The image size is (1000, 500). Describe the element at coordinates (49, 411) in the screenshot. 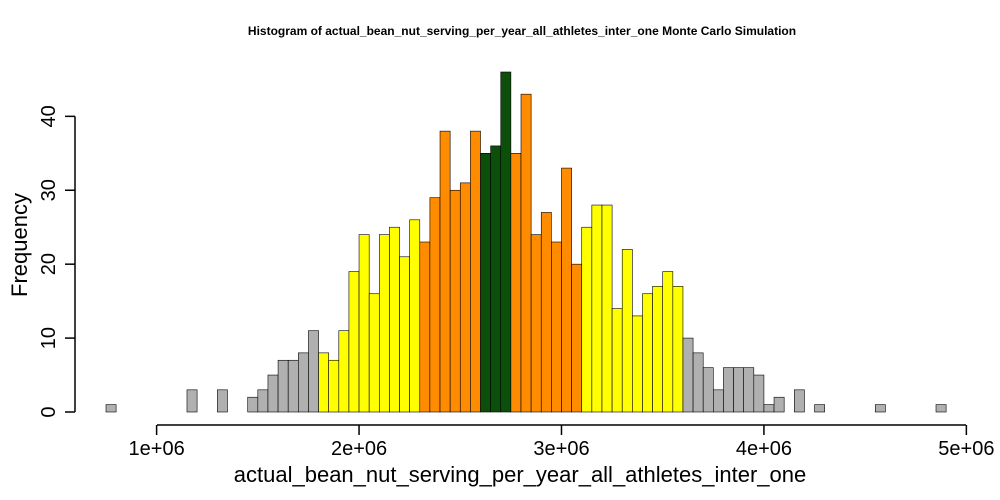

I see `y-tick-label: 0` at that location.